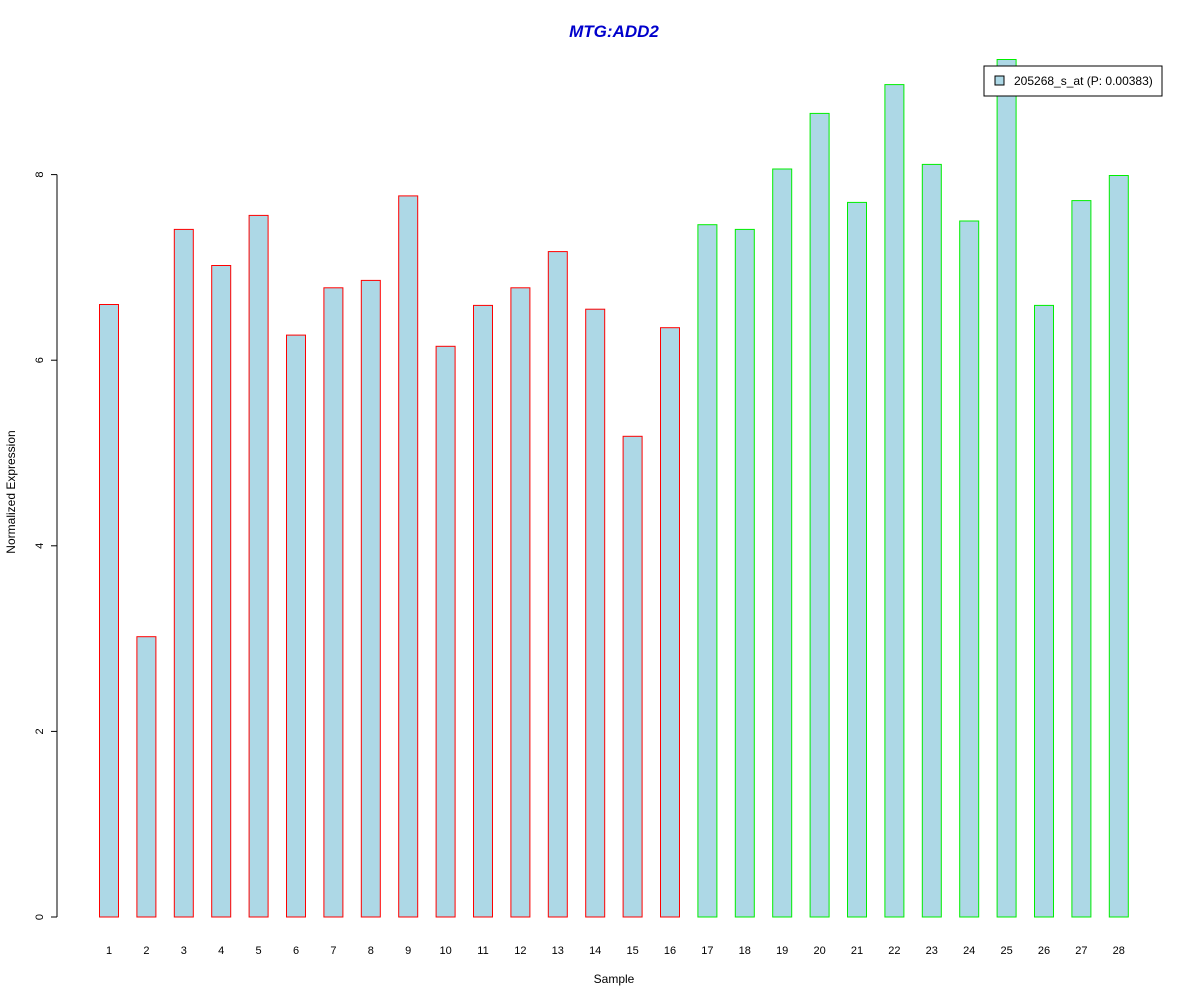  What do you see at coordinates (558, 951) in the screenshot?
I see `x-tick-label: 13` at bounding box center [558, 951].